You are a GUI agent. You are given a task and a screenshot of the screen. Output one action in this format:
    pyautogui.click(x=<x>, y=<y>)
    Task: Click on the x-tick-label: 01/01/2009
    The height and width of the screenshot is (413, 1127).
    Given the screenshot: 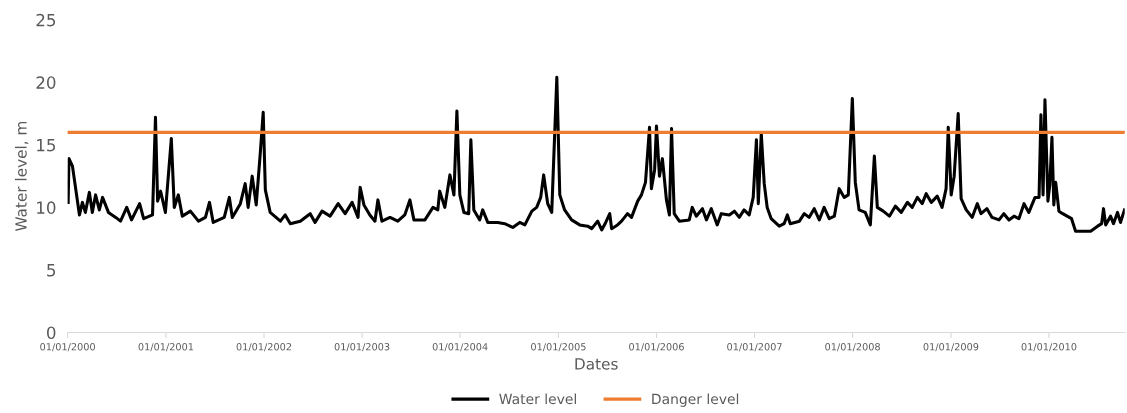 What is the action you would take?
    pyautogui.click(x=951, y=347)
    